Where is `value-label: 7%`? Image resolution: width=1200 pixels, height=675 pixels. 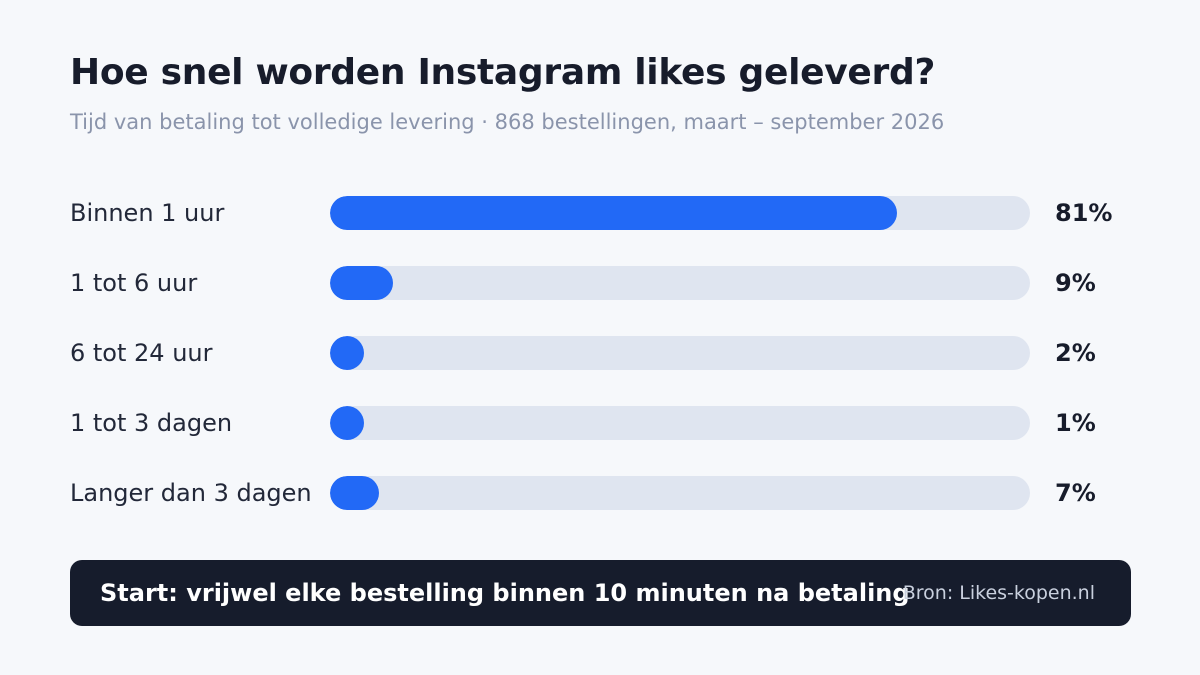 value-label: 7% is located at coordinates (1075, 493).